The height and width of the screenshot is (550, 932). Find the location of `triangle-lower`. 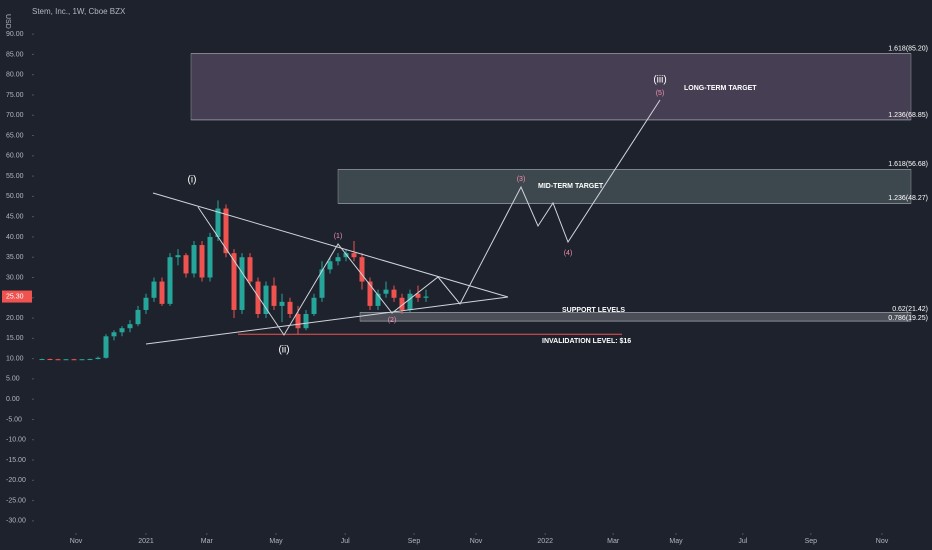

triangle-lower is located at coordinates (327, 320).